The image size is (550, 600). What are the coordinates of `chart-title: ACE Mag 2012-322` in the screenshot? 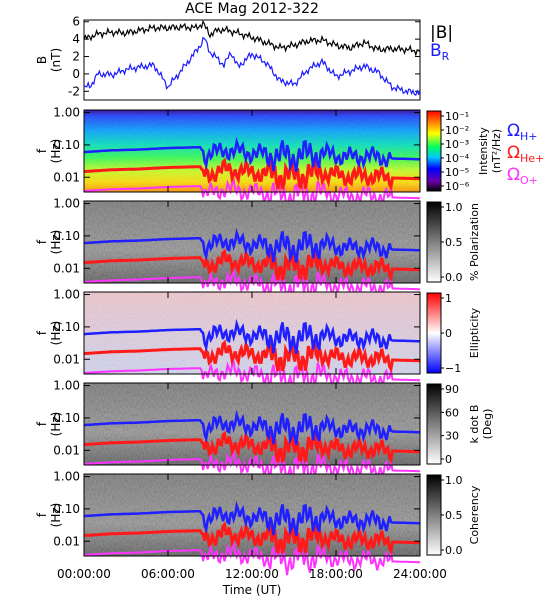 It's located at (252, 9).